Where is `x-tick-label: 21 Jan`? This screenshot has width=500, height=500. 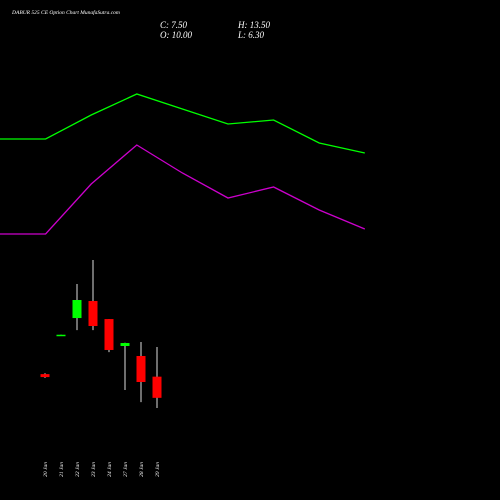
x-tick-label: 21 Jan is located at coordinates (62, 469).